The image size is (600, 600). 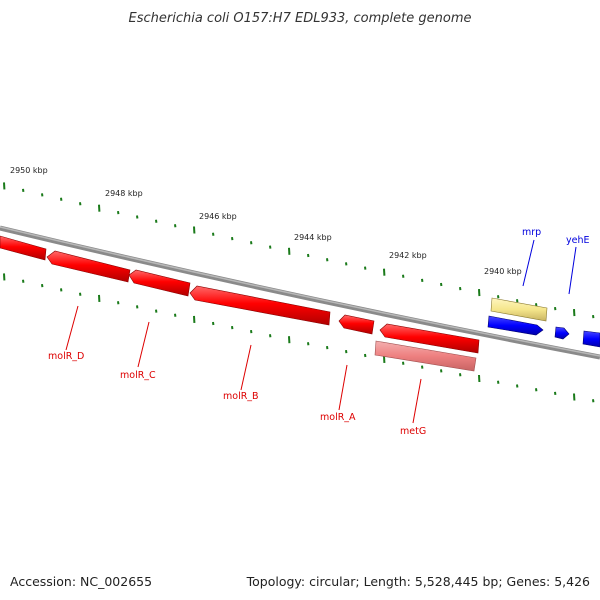 What do you see at coordinates (23, 248) in the screenshot?
I see `gene-arrow-molR_D` at bounding box center [23, 248].